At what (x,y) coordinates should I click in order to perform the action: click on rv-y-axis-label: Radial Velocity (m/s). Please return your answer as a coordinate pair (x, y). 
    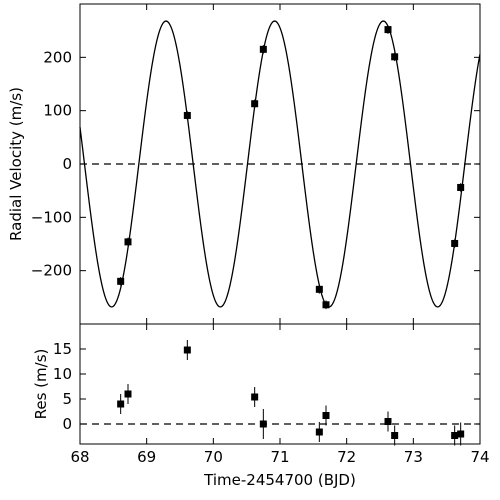
    Looking at the image, I should click on (16, 164).